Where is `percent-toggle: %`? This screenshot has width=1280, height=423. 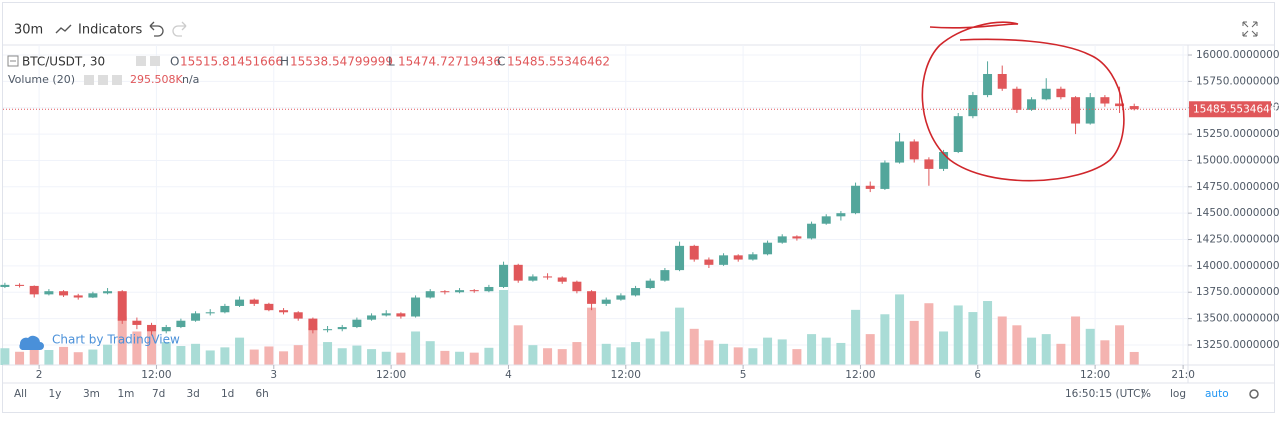
percent-toggle: % is located at coordinates (1146, 394).